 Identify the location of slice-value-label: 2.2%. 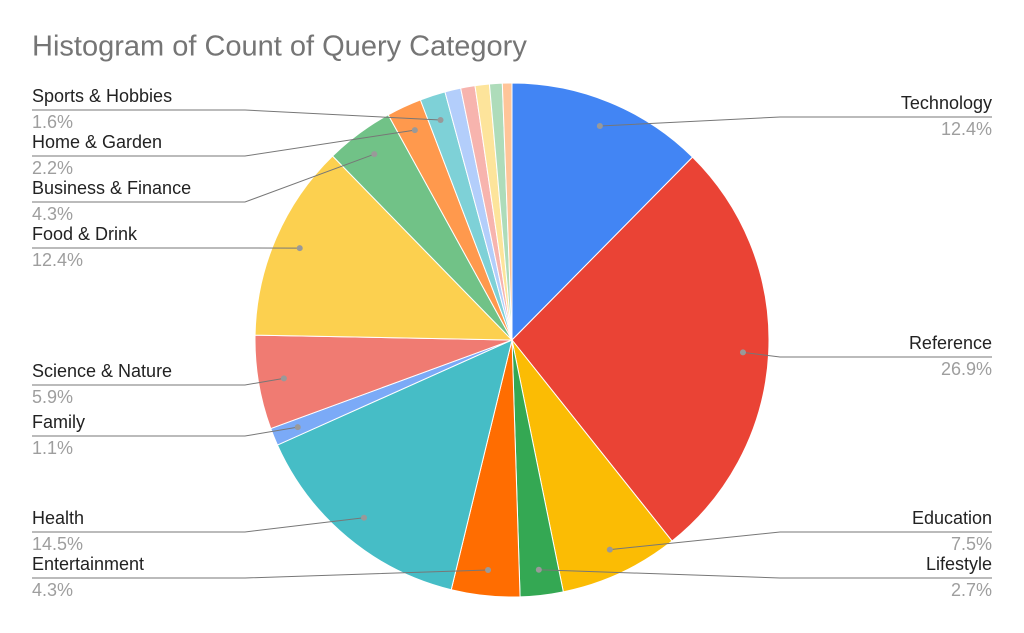
(52, 168).